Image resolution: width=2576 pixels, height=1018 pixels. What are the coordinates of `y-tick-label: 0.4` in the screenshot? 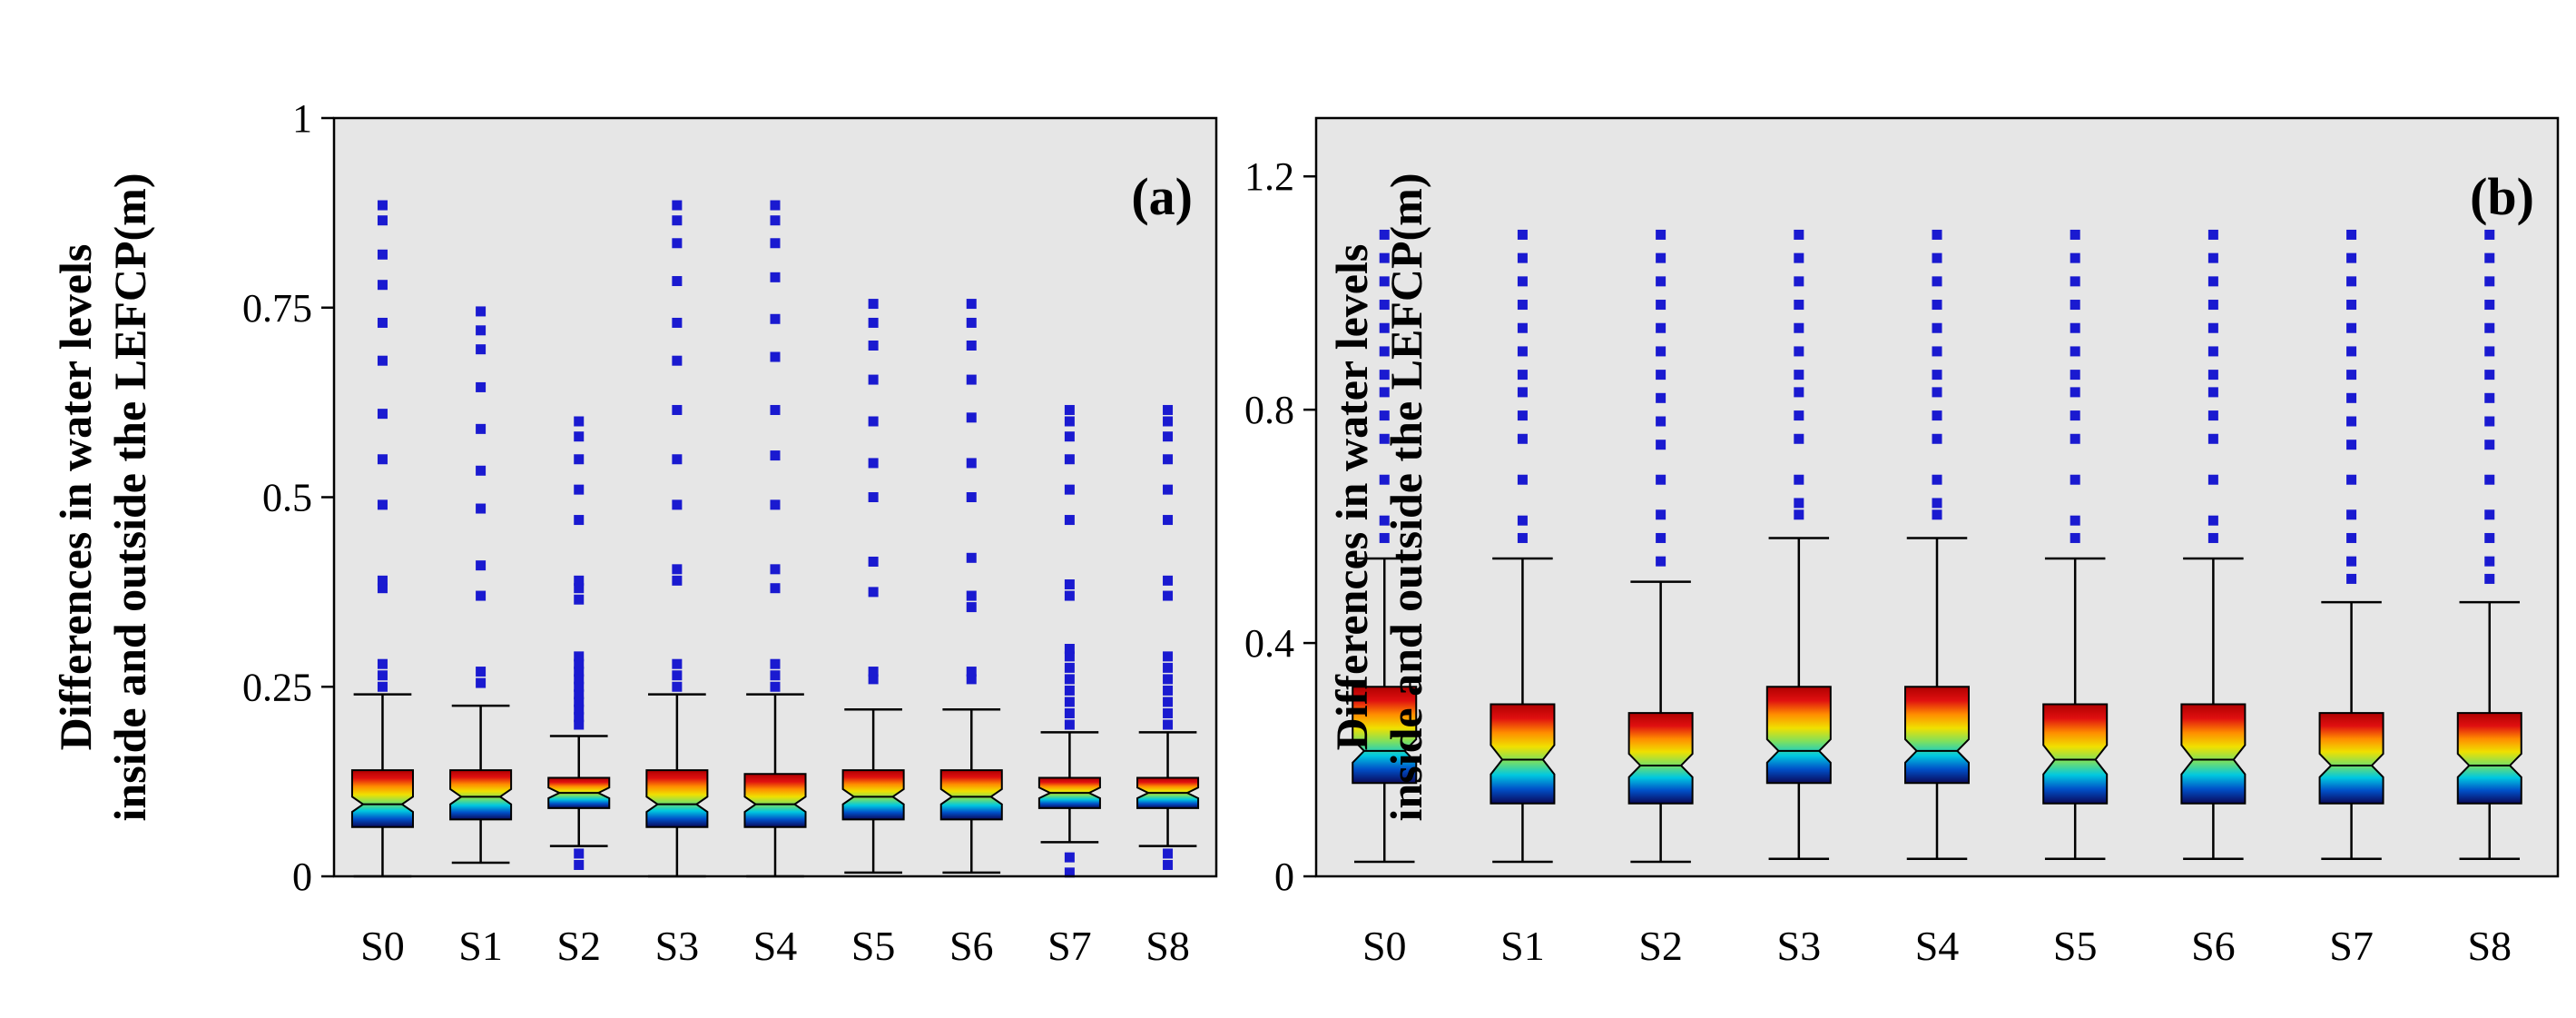 It's located at (1269, 643).